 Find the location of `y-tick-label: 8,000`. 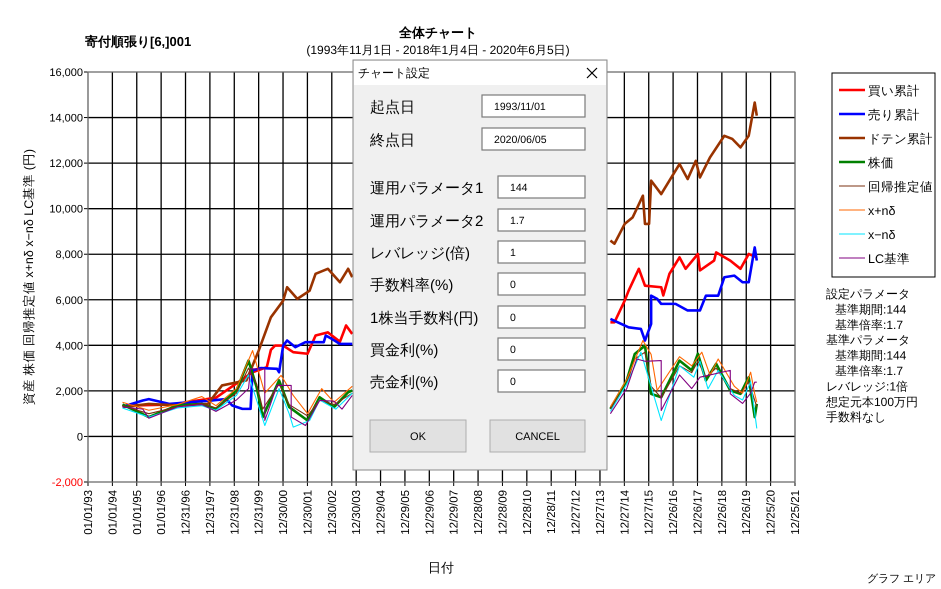

y-tick-label: 8,000 is located at coordinates (69, 255).